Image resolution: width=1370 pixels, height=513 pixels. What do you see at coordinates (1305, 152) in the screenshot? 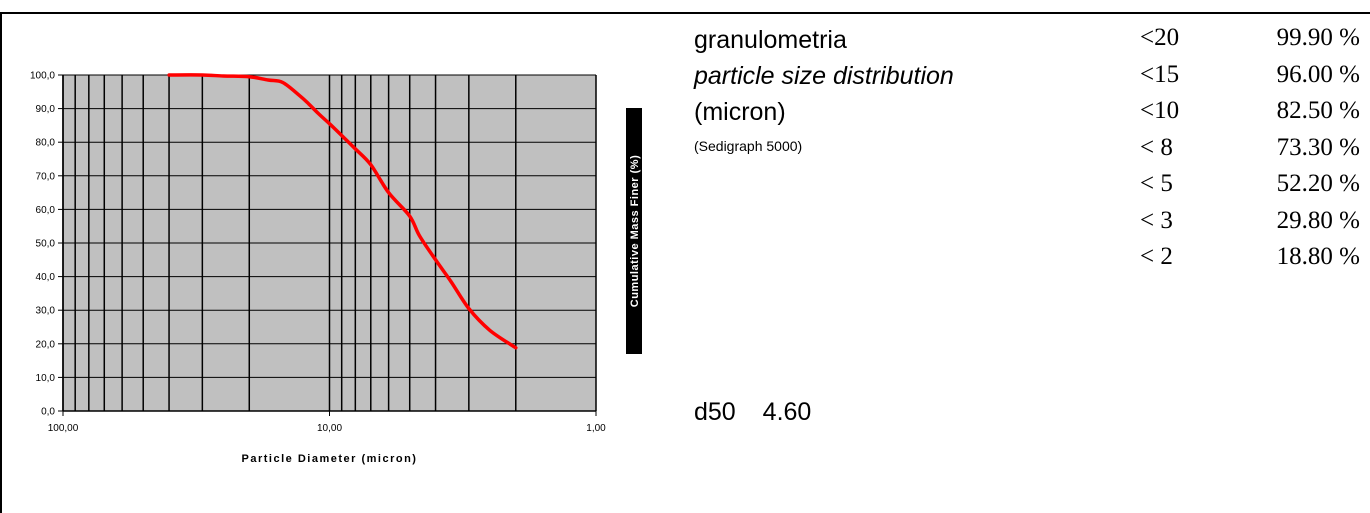
I see `size-percent: 73.30 %` at bounding box center [1305, 152].